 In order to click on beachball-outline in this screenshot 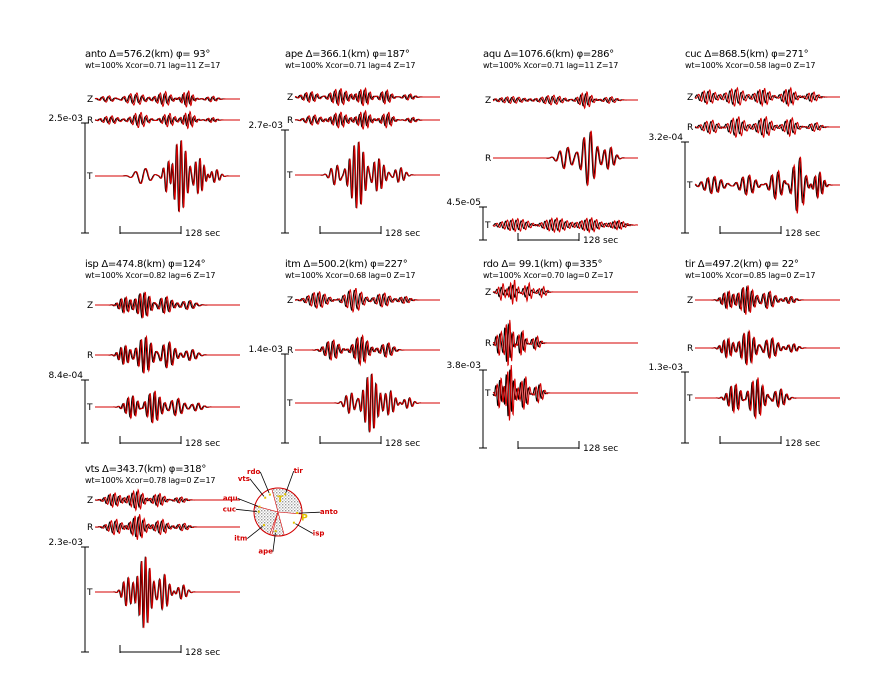, I will do `click(278, 512)`.